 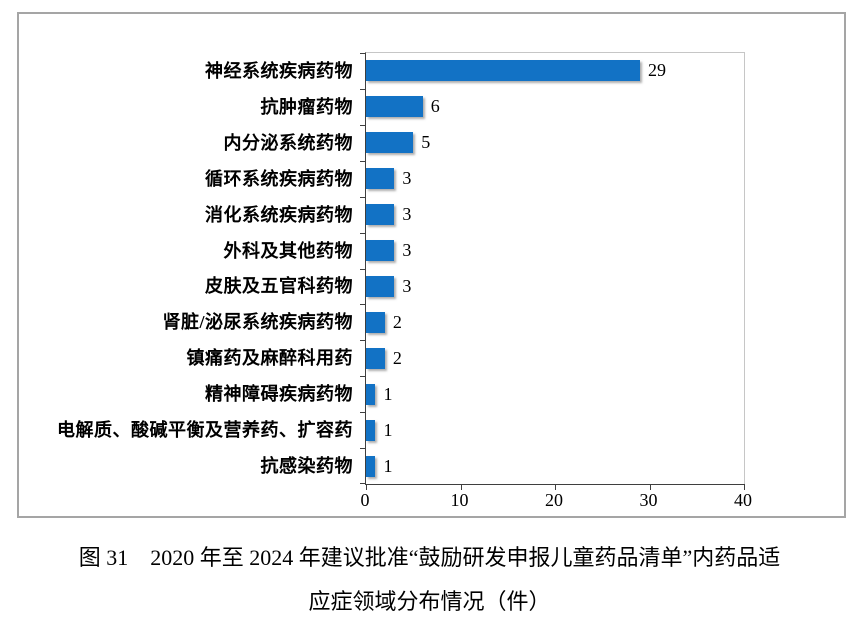 I want to click on category-label: 抗感染药物, so click(x=306, y=466).